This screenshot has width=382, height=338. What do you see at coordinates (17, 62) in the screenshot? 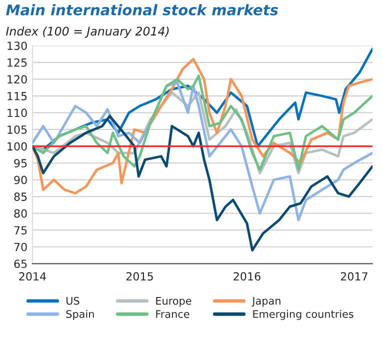
I see `y-tick-label: 125` at bounding box center [17, 62].